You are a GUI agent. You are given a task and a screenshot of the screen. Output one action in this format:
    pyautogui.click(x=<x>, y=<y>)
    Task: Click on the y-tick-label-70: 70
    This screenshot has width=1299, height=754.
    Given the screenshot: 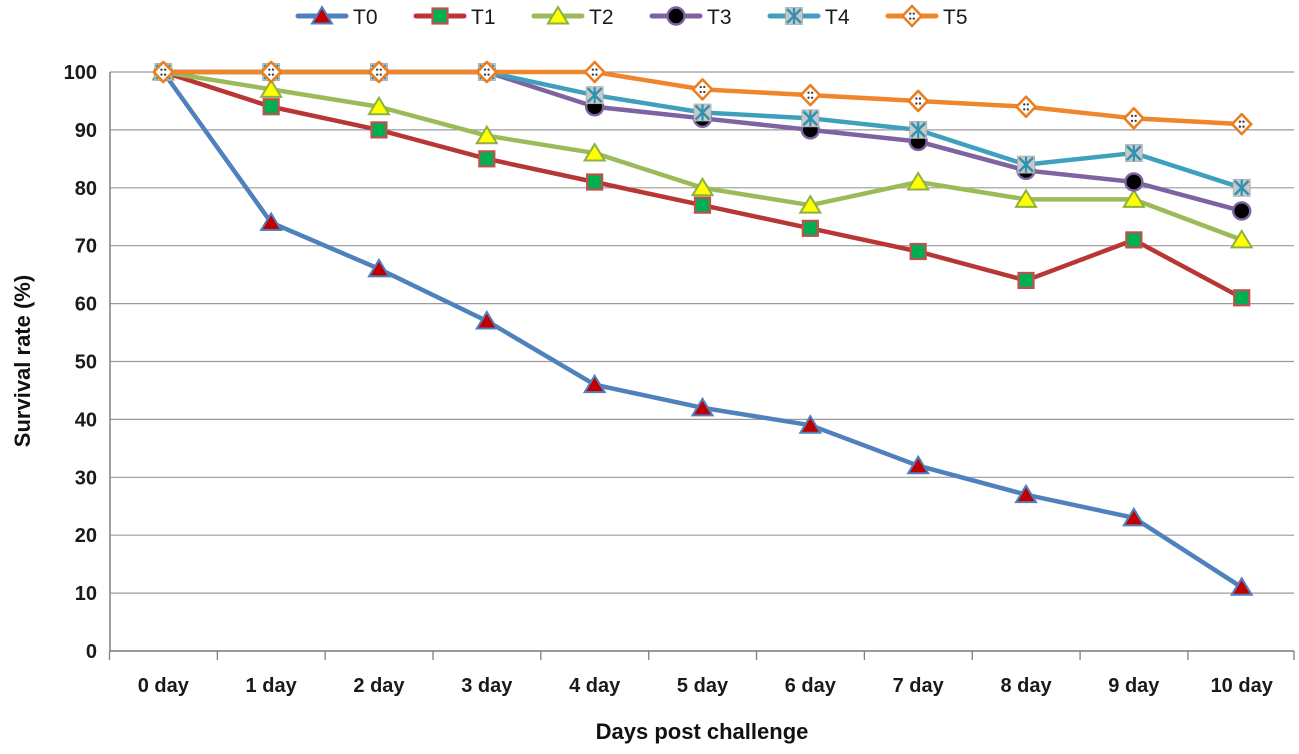 What is the action you would take?
    pyautogui.click(x=86, y=247)
    